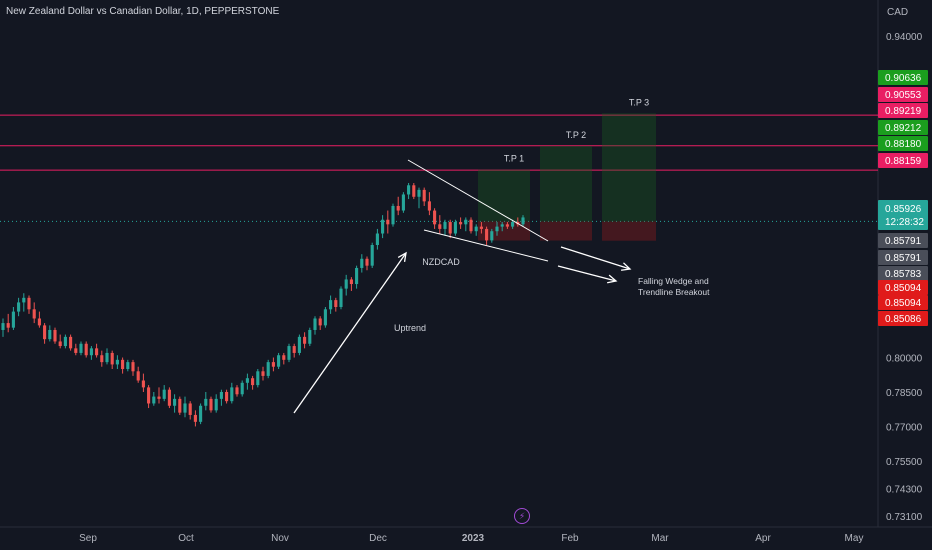 Image resolution: width=932 pixels, height=550 pixels. Describe the element at coordinates (639, 102) in the screenshot. I see `target-label: T.P 3` at that location.